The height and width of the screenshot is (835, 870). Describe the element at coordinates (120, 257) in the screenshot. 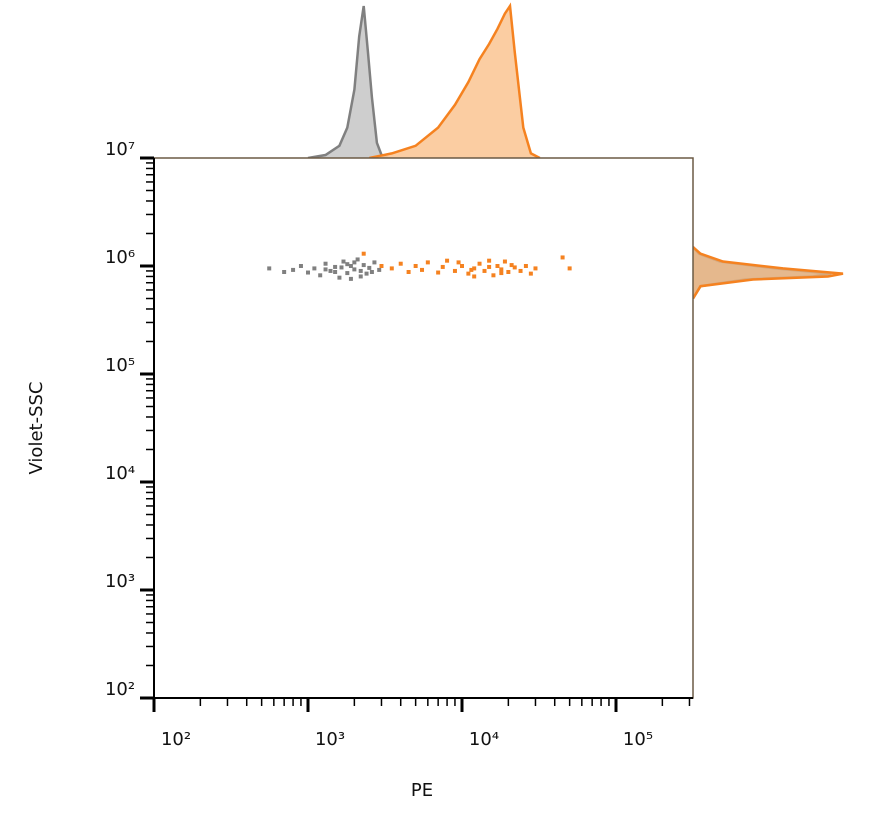

I see `y-tick-label: 10⁶` at that location.